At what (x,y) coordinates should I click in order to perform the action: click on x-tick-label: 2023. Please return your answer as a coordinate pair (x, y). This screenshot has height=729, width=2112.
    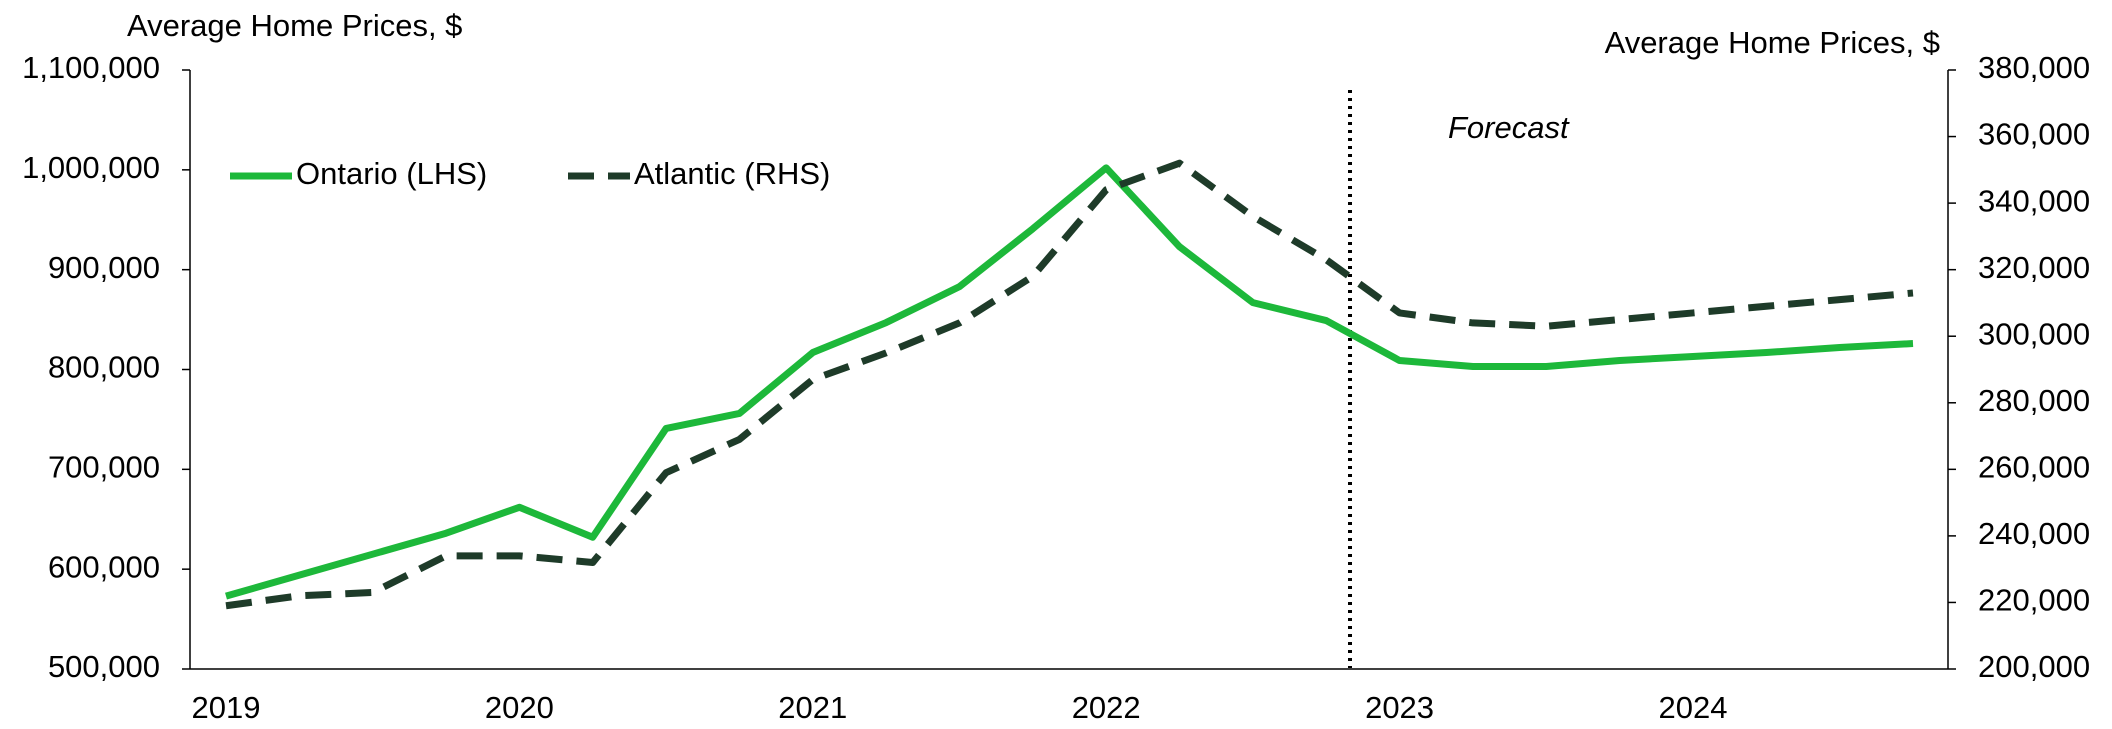
    Looking at the image, I should click on (1399, 707).